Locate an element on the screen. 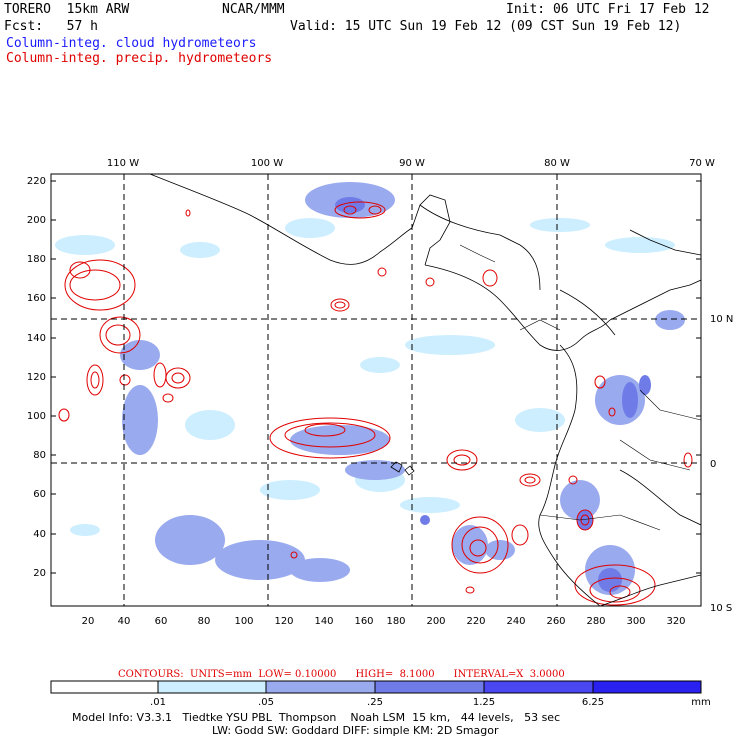  colorbar-frame is located at coordinates (376, 687).